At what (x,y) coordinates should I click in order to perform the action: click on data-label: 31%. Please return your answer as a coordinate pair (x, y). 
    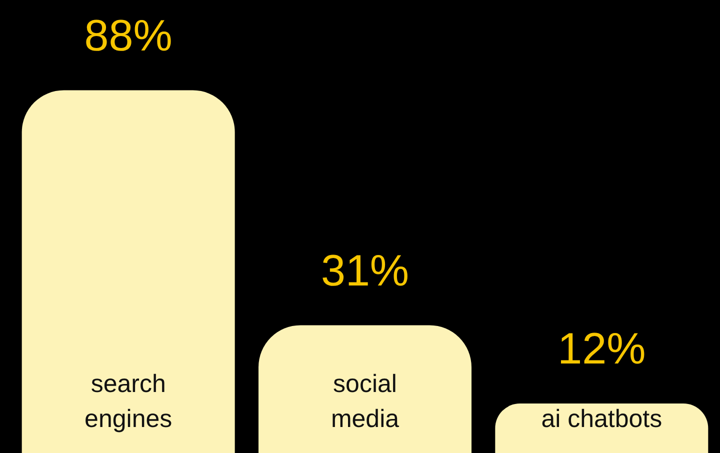
    Looking at the image, I should click on (365, 271).